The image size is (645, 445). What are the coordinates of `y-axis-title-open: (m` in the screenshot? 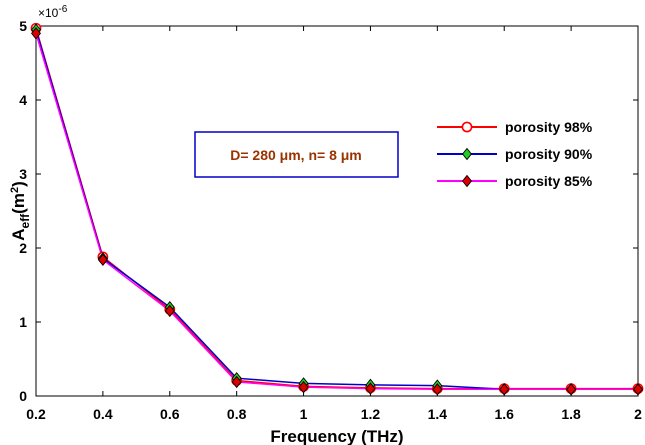 It's located at (18, 203).